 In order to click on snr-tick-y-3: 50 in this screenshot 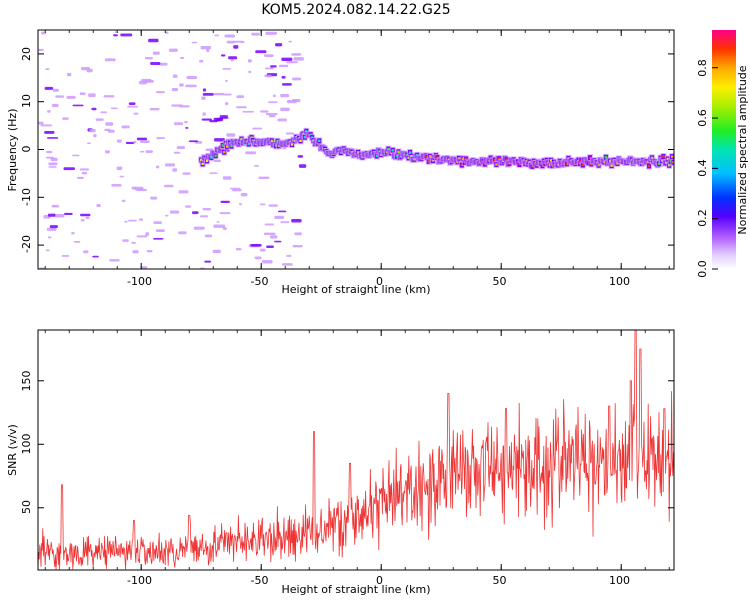, I will do `click(26, 507)`.